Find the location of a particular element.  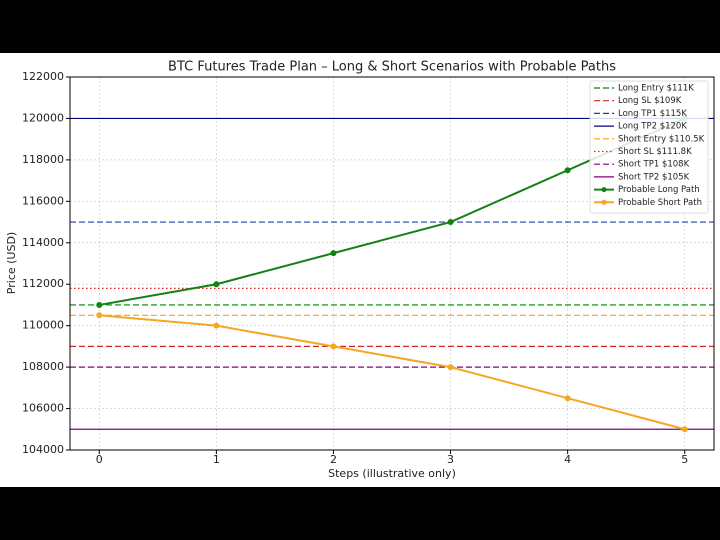

y-tick-label: 112000 is located at coordinates (43, 283).